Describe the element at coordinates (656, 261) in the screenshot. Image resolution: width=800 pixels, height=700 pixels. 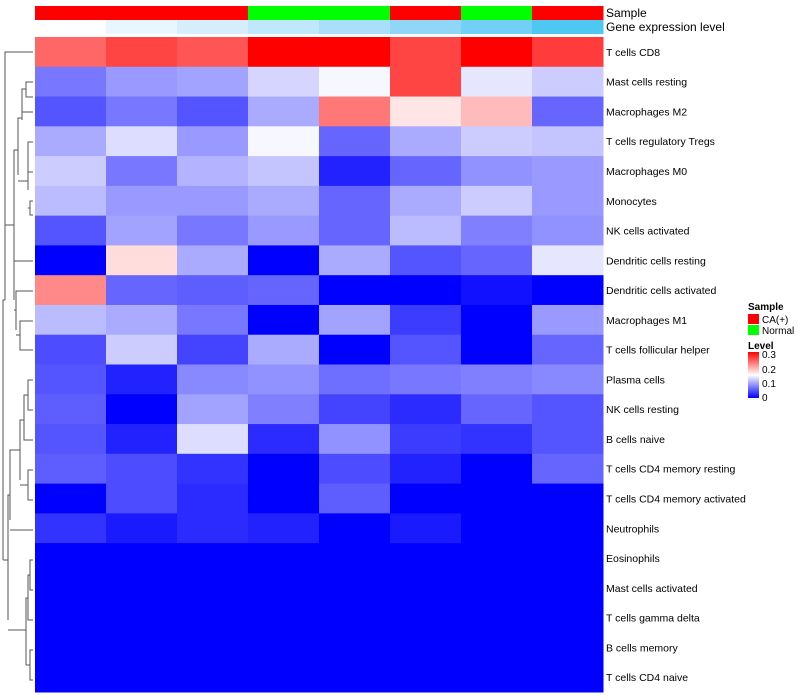
I see `row-label: Dendritic cells resting` at that location.